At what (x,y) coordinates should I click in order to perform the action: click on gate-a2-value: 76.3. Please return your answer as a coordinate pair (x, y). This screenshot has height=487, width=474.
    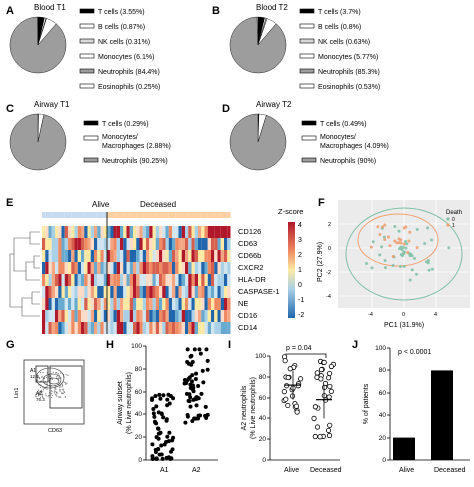
    Looking at the image, I should click on (40, 399).